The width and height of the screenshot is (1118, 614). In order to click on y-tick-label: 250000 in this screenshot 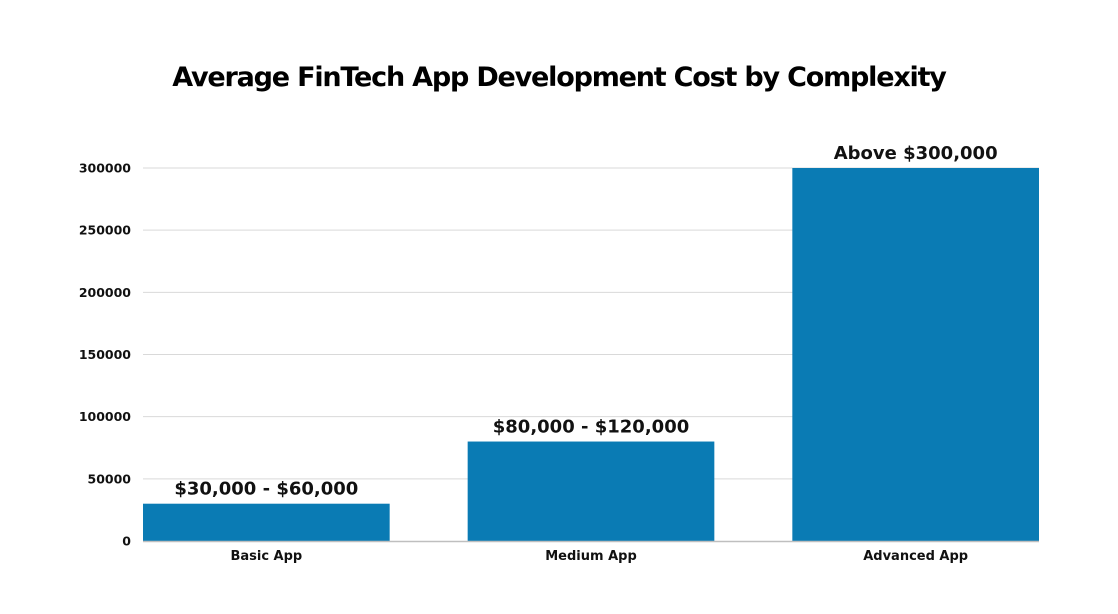, I will do `click(105, 230)`.